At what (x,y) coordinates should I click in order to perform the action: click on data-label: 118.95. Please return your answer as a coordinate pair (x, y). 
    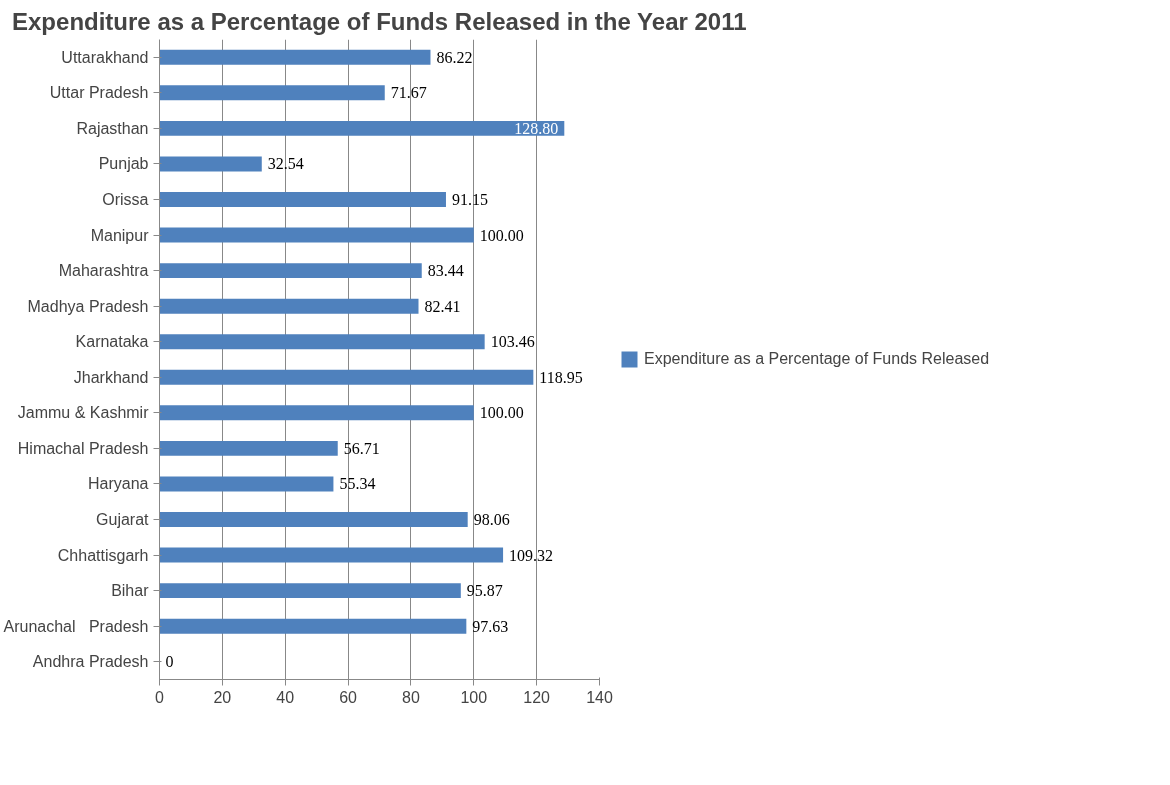
    Looking at the image, I should click on (561, 377).